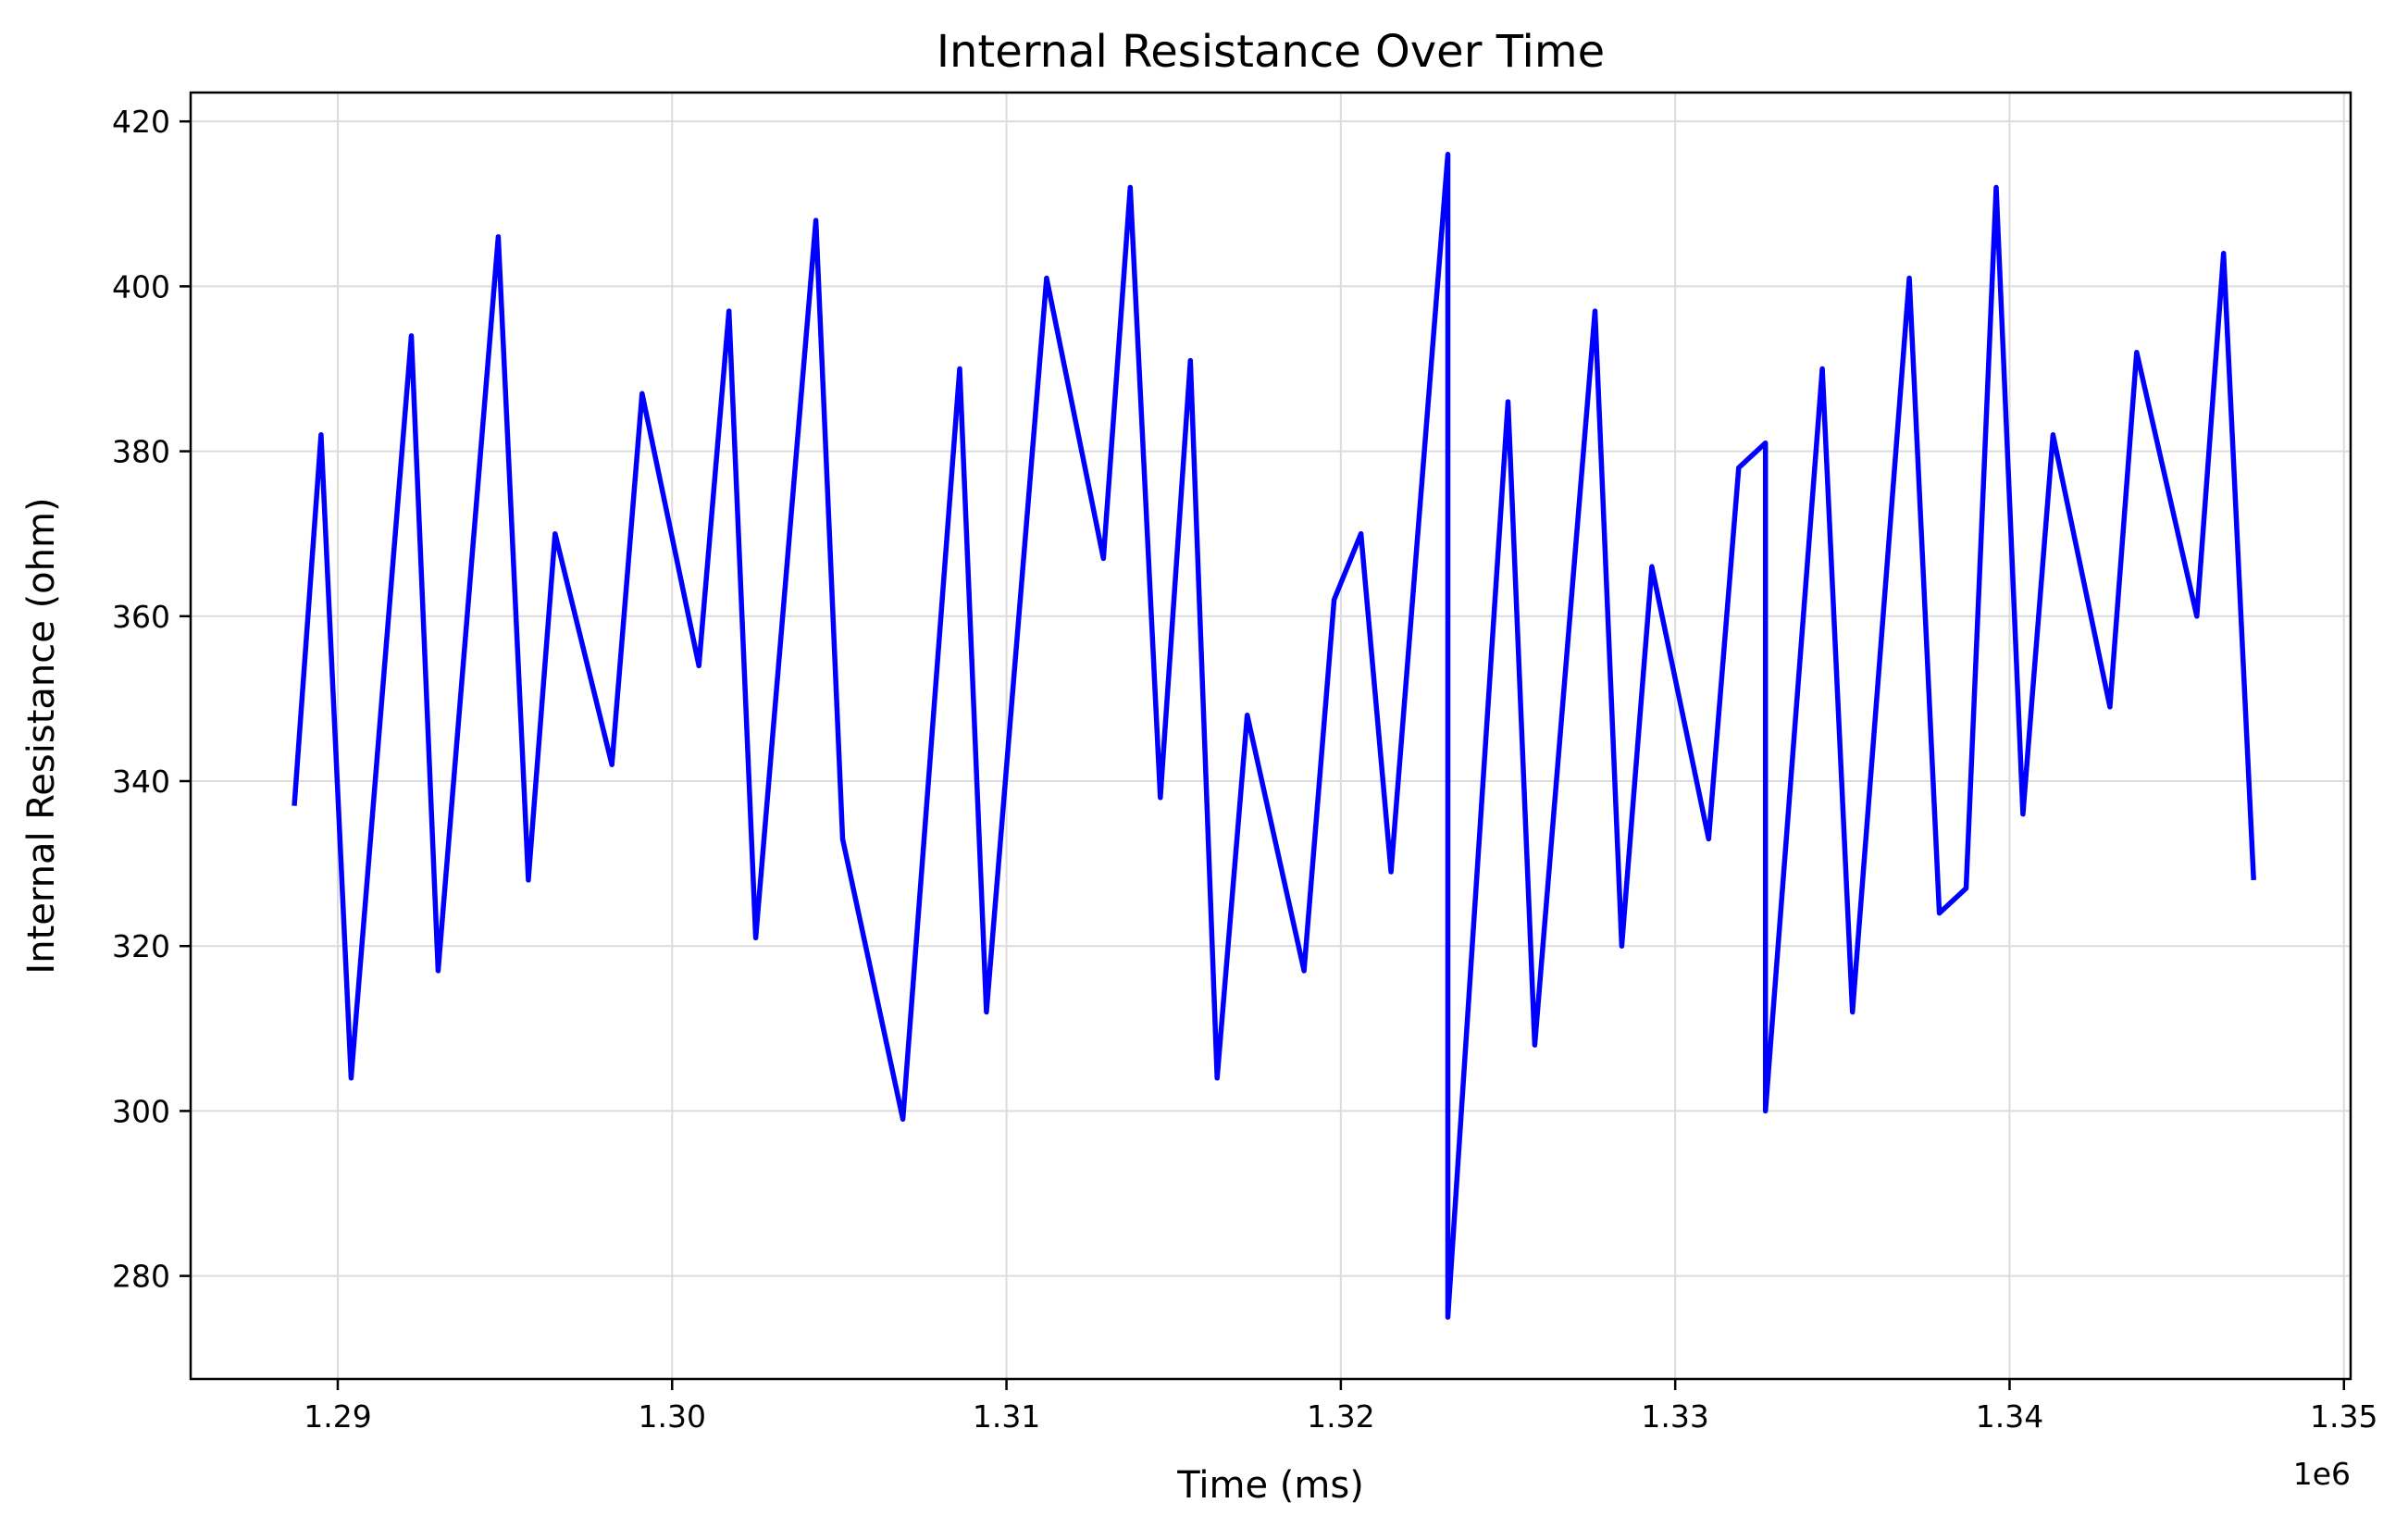 This screenshot has height=1528, width=2408. Describe the element at coordinates (141, 617) in the screenshot. I see `y-tick-label: 360` at that location.